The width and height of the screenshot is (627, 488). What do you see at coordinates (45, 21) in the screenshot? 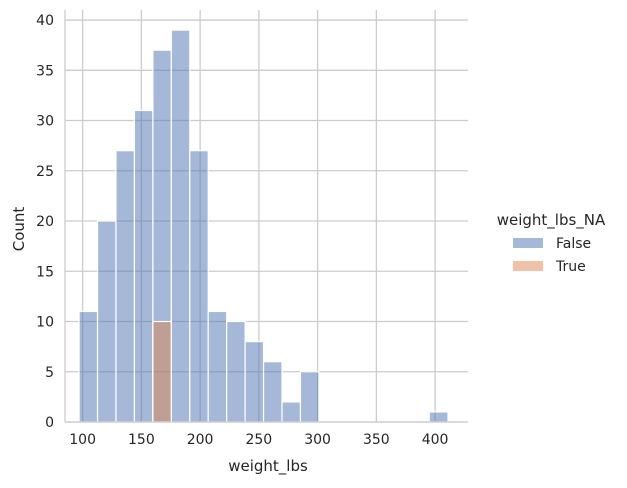
I see `y-tick-label: 40` at bounding box center [45, 21].